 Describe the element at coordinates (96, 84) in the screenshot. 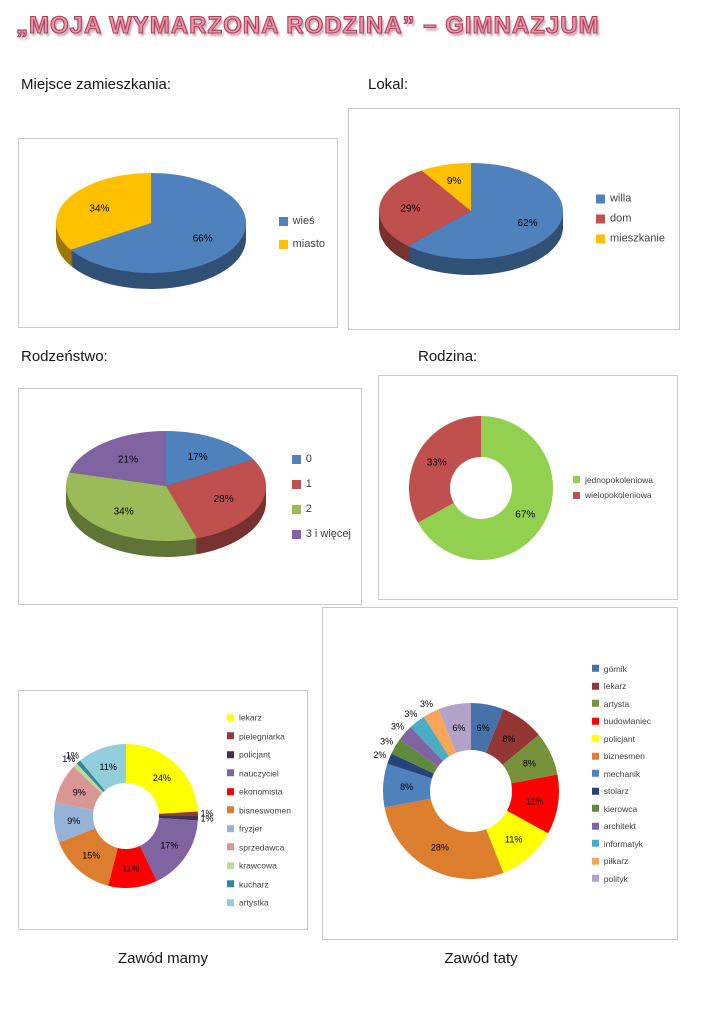

I see `heading-miejsce-zamieszkania: Miejsce zamieszkania:` at that location.